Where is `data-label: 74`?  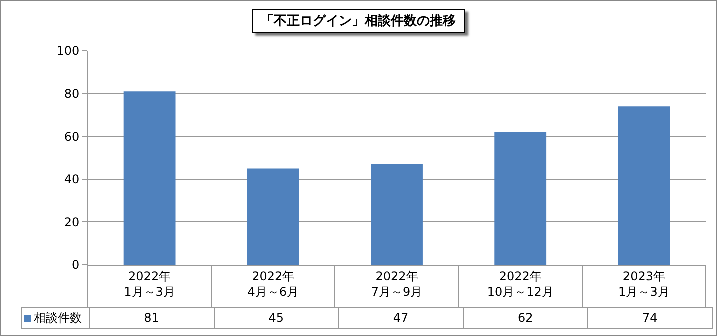 data-label: 74 is located at coordinates (650, 318).